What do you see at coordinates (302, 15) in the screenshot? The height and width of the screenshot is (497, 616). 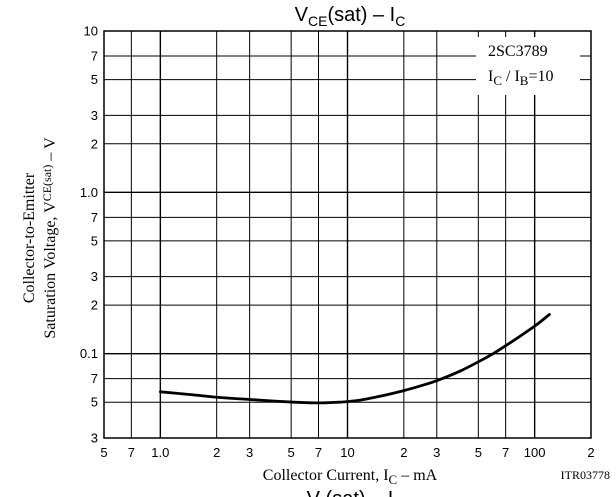 I see `title-main: V` at bounding box center [302, 15].